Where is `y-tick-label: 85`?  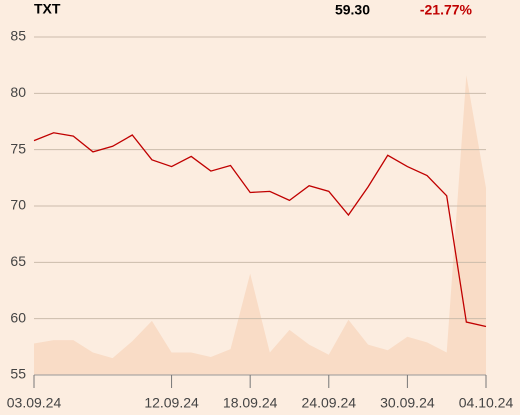 y-tick-label: 85 is located at coordinates (18, 36).